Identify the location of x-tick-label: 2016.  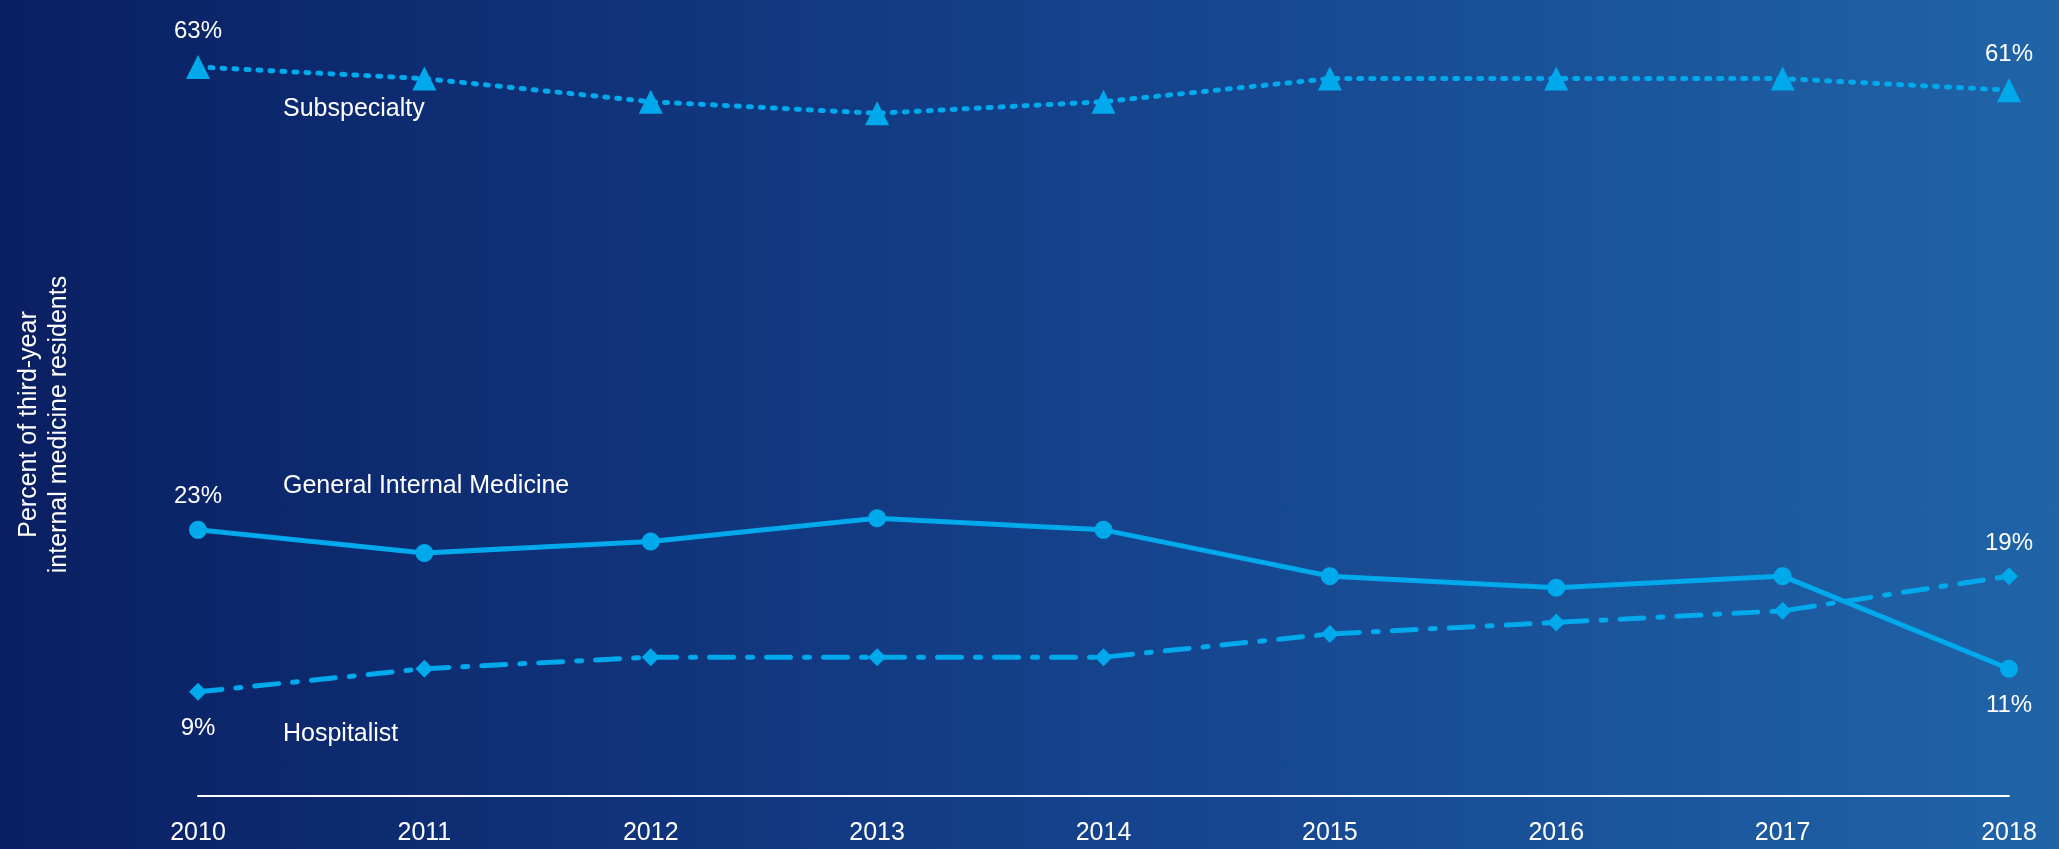
(1556, 830).